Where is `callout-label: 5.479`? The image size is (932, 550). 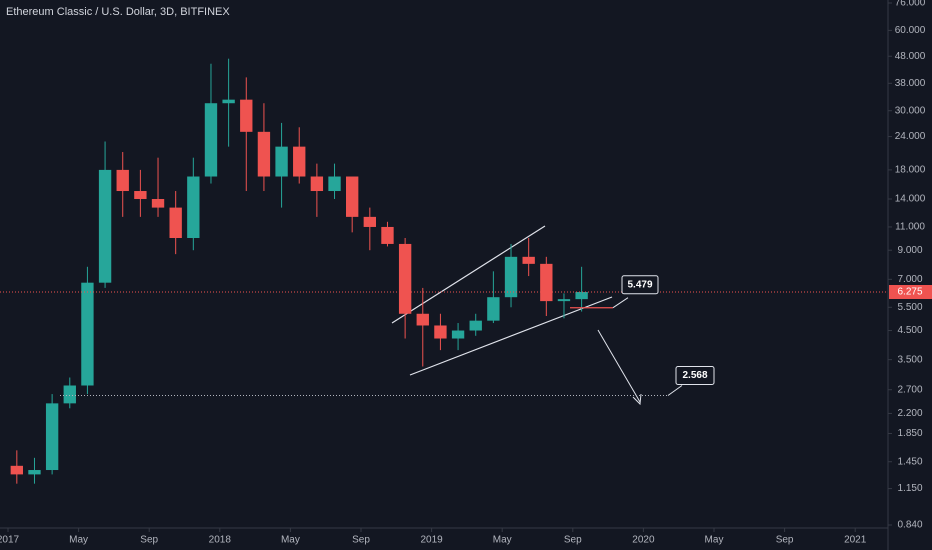 callout-label: 5.479 is located at coordinates (639, 284).